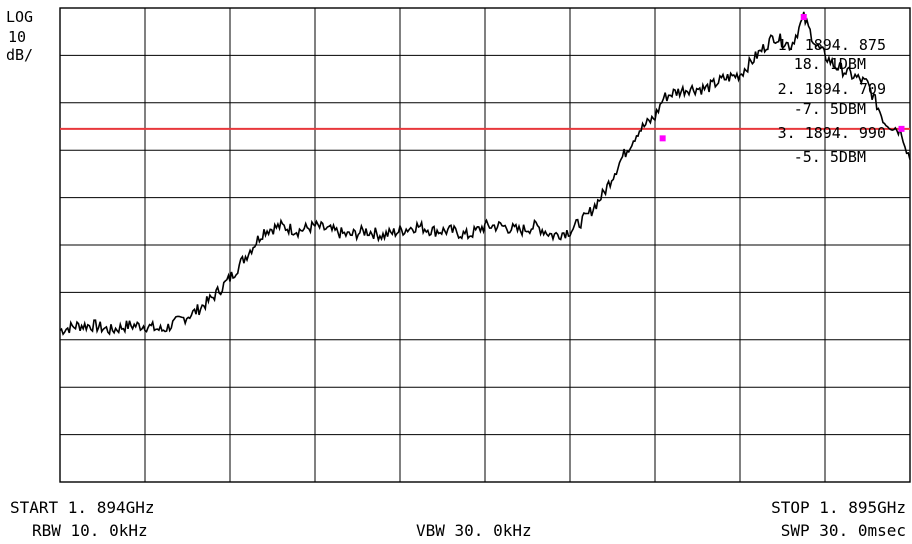 The width and height of the screenshot is (912, 544). I want to click on marker-1-level: 18. 1DBM, so click(830, 64).